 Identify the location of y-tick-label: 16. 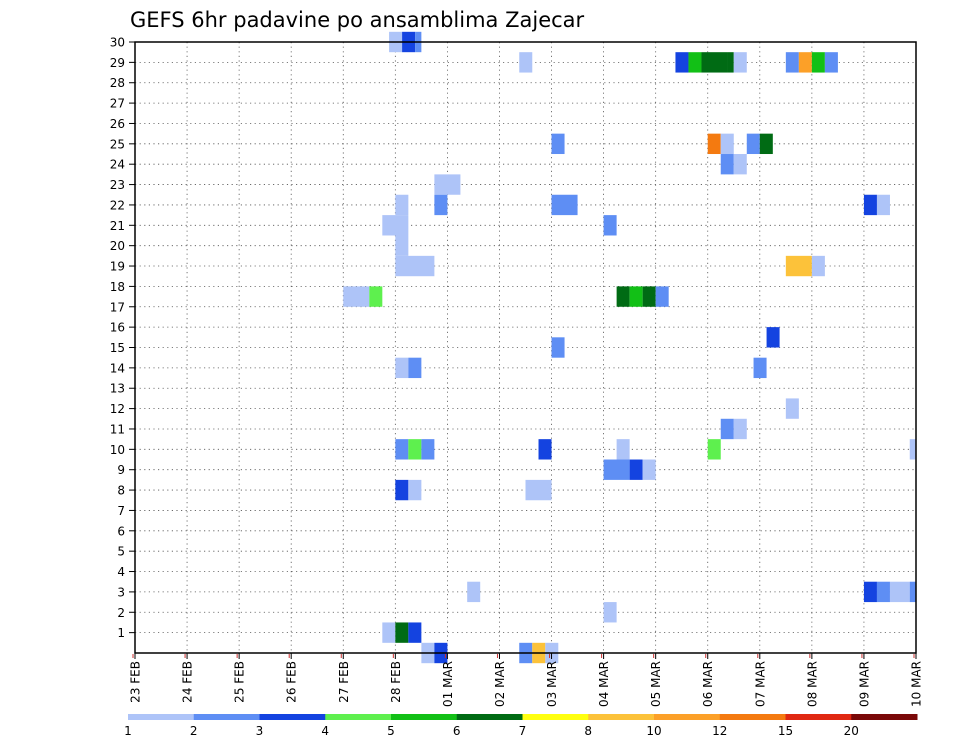
(117, 328).